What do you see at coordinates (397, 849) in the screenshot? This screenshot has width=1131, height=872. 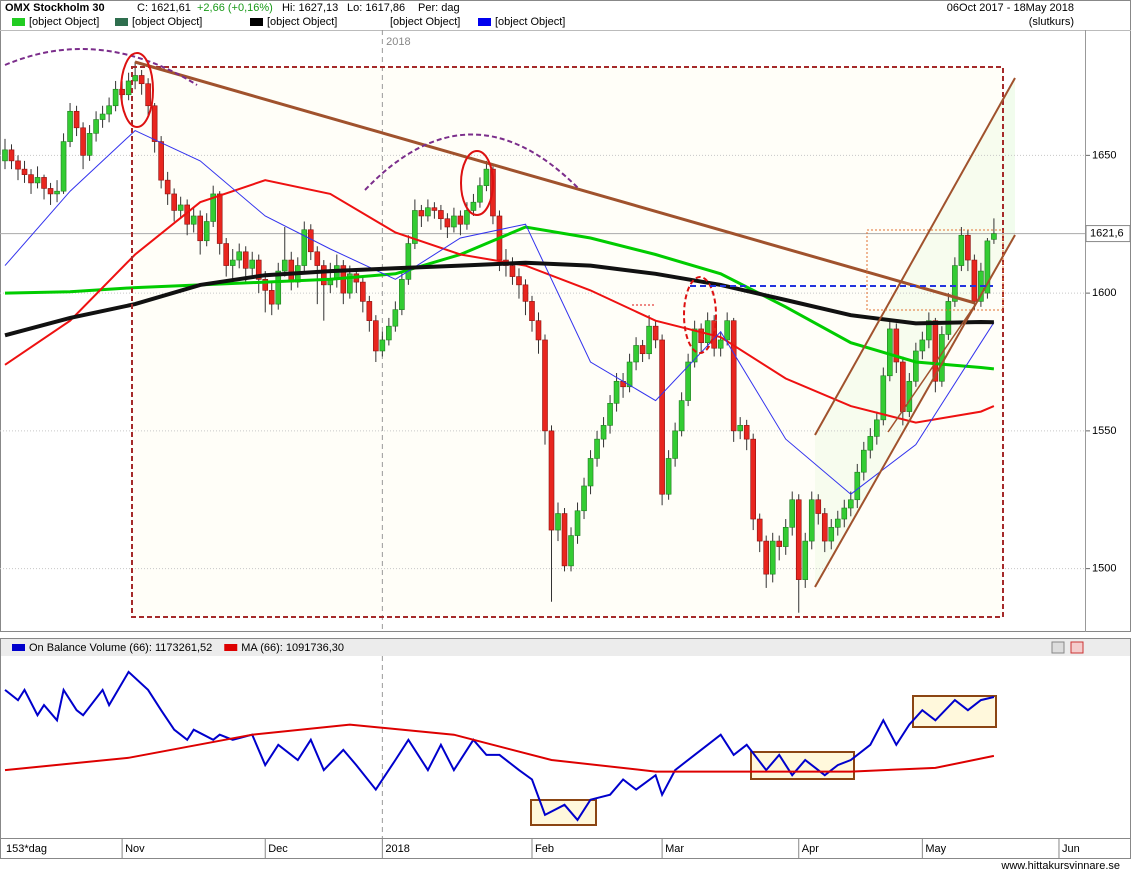 I see `x-tick-label: 2018` at bounding box center [397, 849].